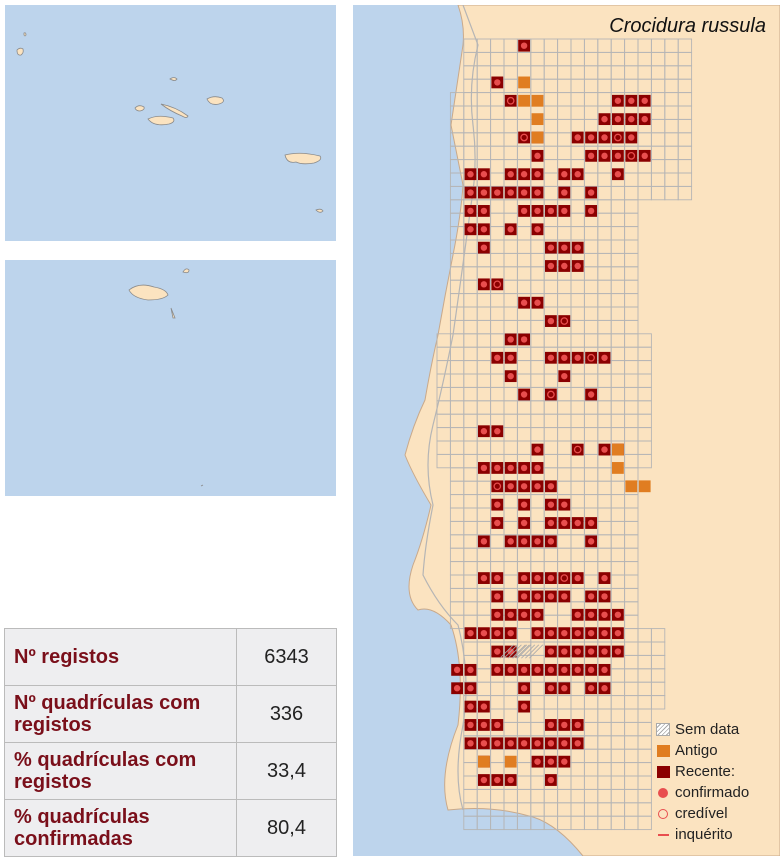  What do you see at coordinates (663, 750) in the screenshot?
I see `orange-square-icon` at bounding box center [663, 750].